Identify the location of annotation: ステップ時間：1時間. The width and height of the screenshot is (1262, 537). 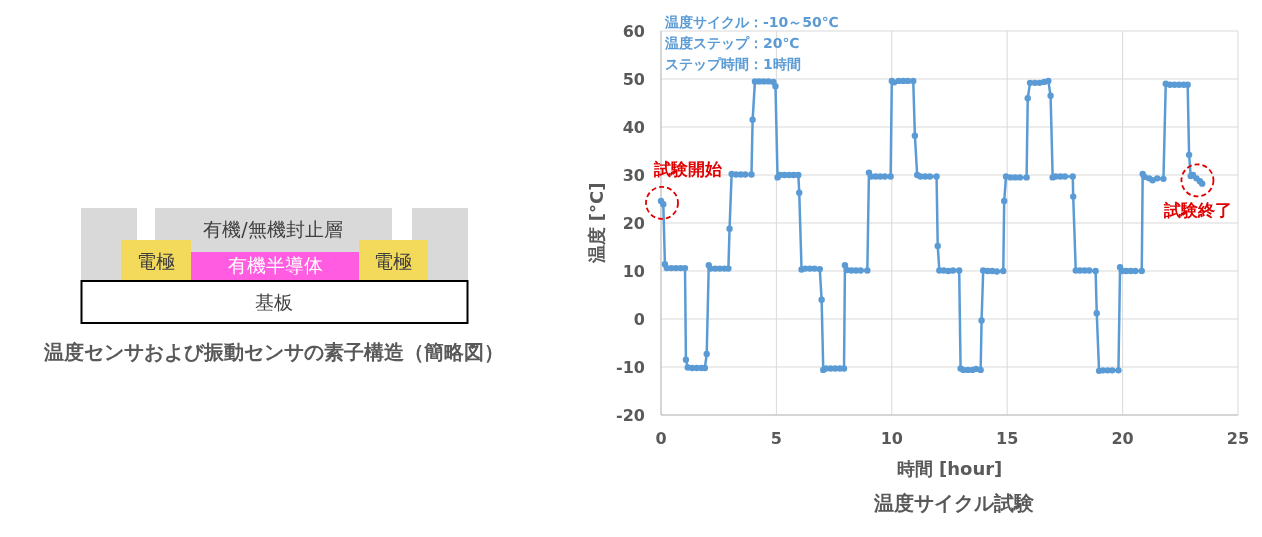
(733, 64).